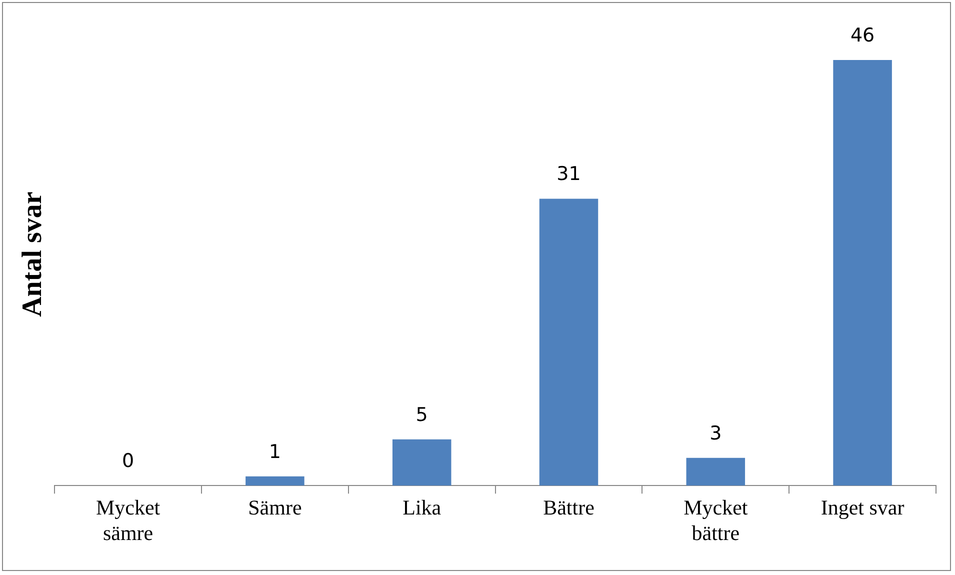  I want to click on data-label: 3, so click(716, 433).